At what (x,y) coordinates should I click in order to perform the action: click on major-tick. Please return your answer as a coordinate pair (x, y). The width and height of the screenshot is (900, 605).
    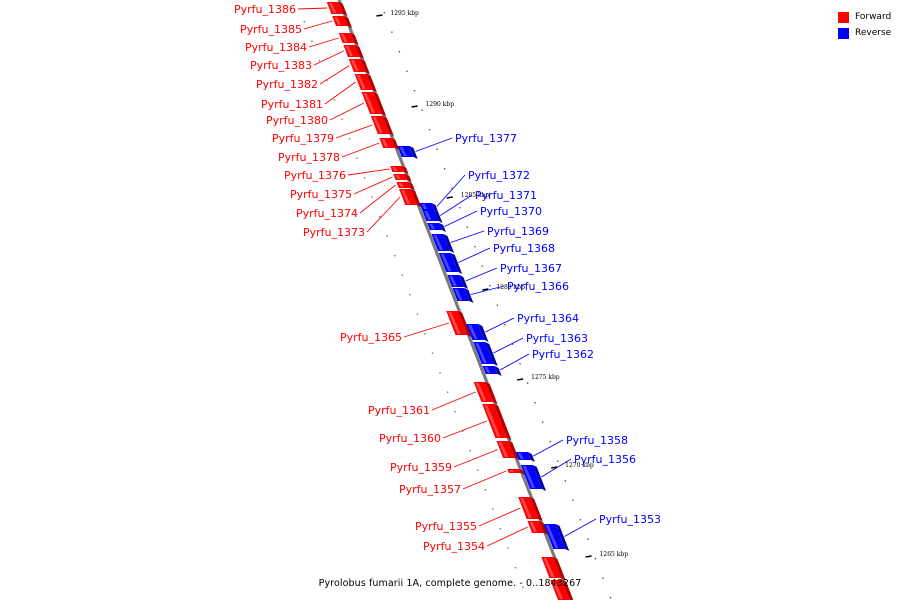
    Looking at the image, I should click on (414, 106).